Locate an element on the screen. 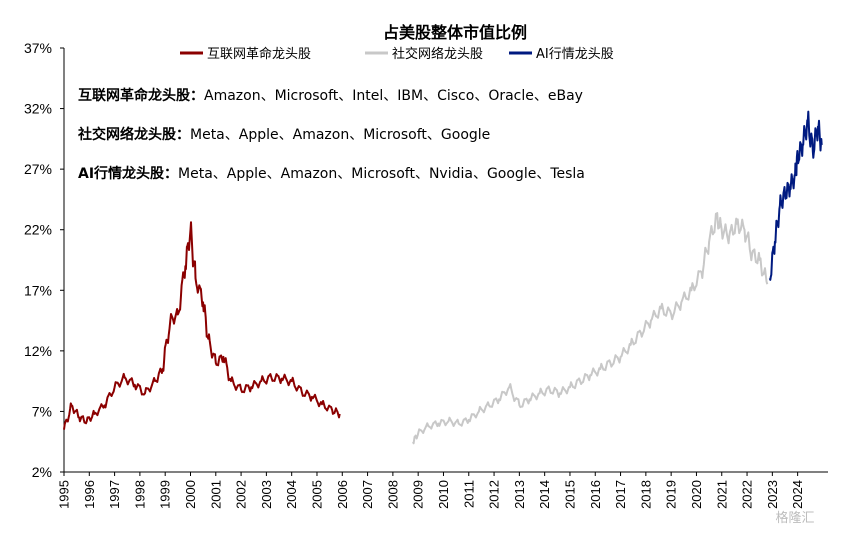 The height and width of the screenshot is (533, 841). x-tick-label: 2015 is located at coordinates (570, 494).